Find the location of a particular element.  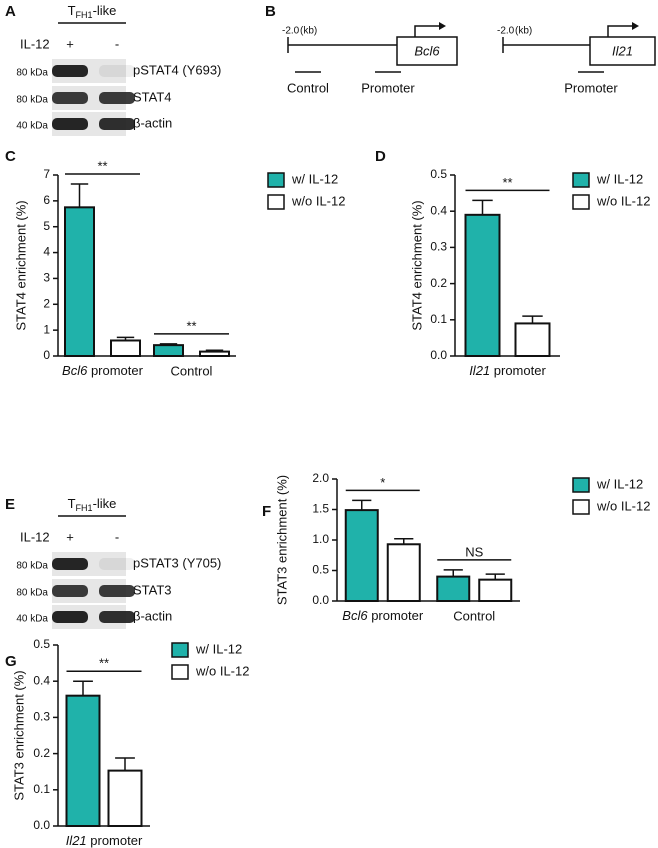

lane-label: - is located at coordinates (117, 43).